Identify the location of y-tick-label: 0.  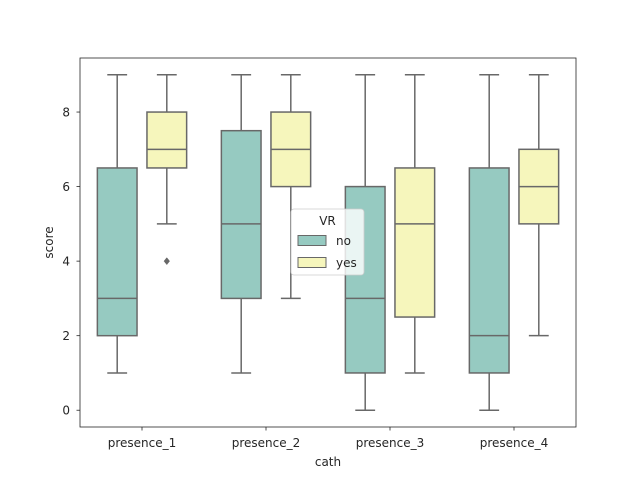
(66, 411).